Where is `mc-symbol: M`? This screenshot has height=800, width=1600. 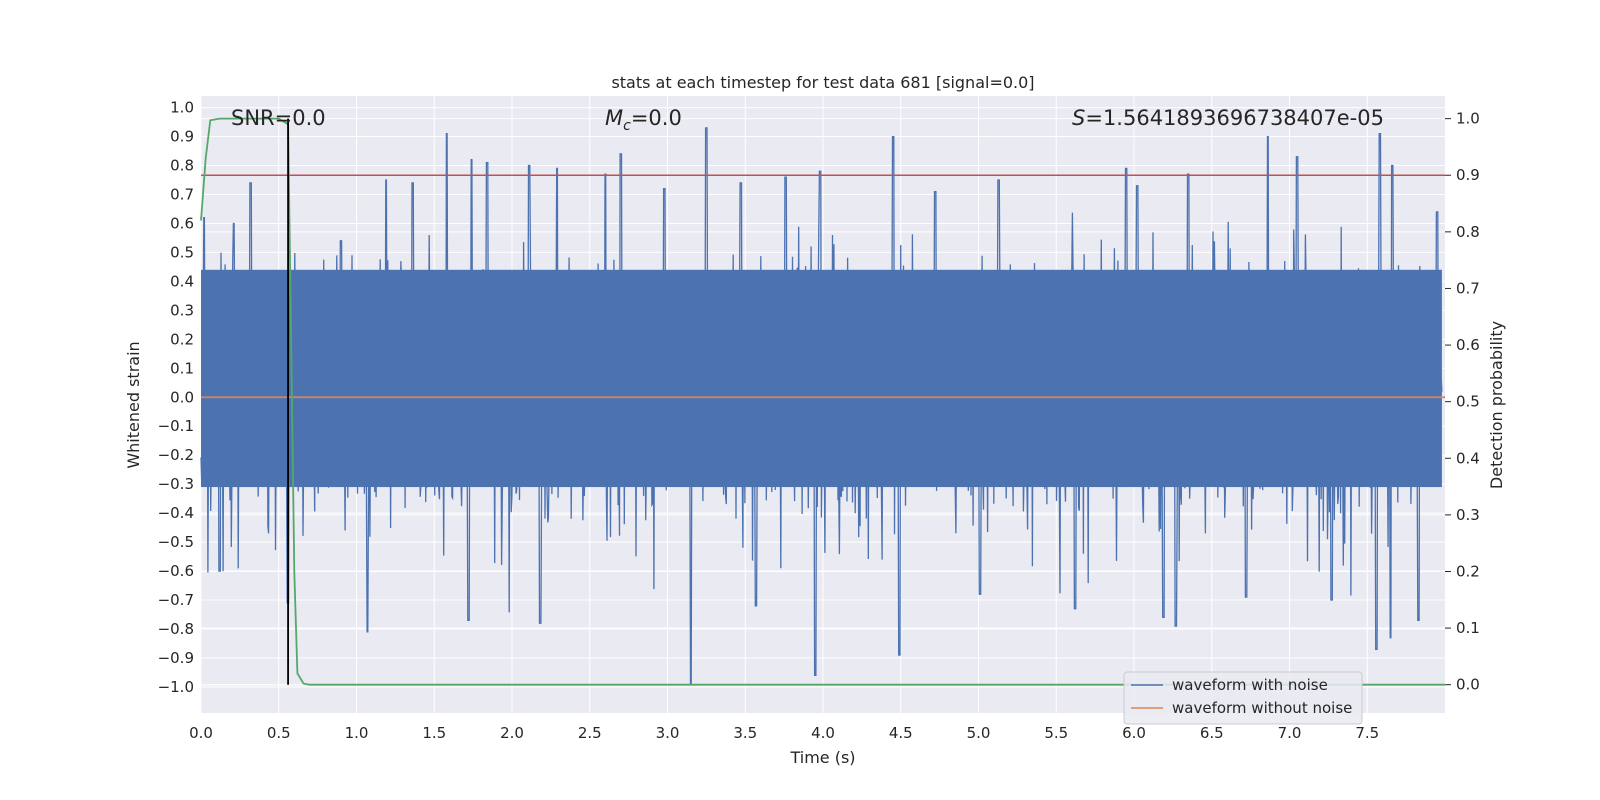
mc-symbol: M is located at coordinates (614, 118).